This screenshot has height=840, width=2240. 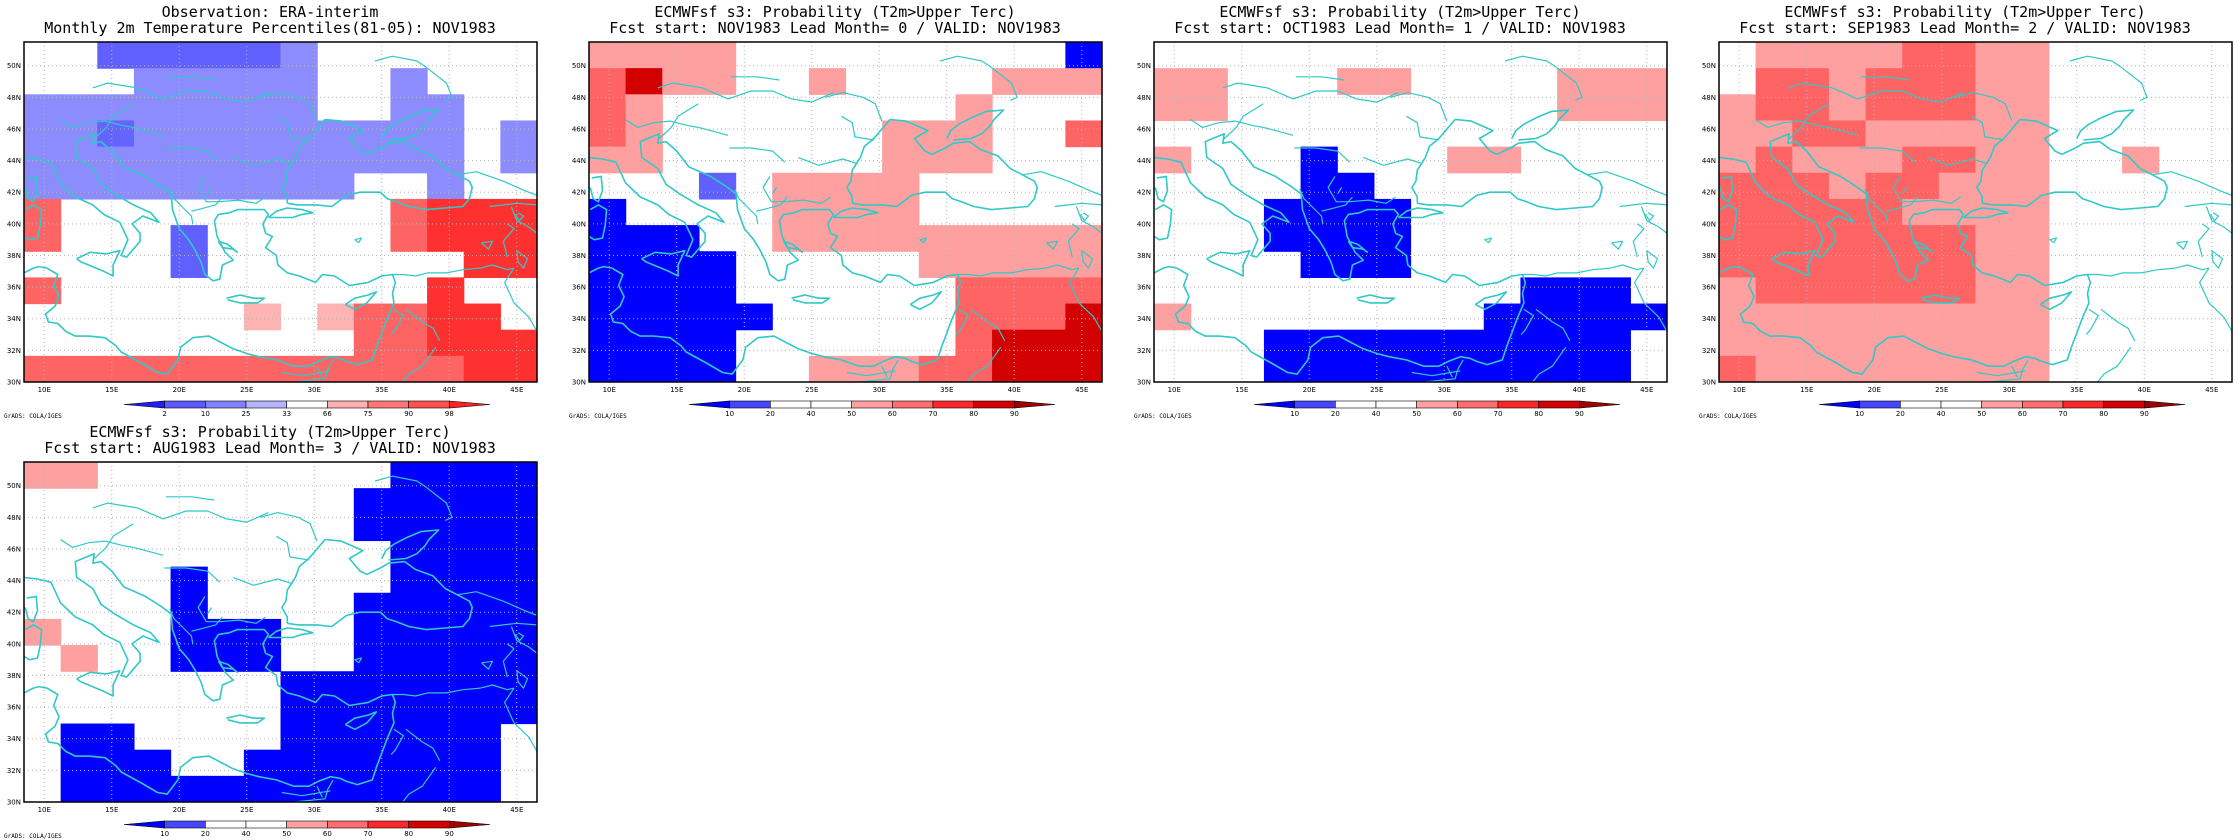 I want to click on grads-credit: GrADS: COLA/IGES, so click(x=33, y=416).